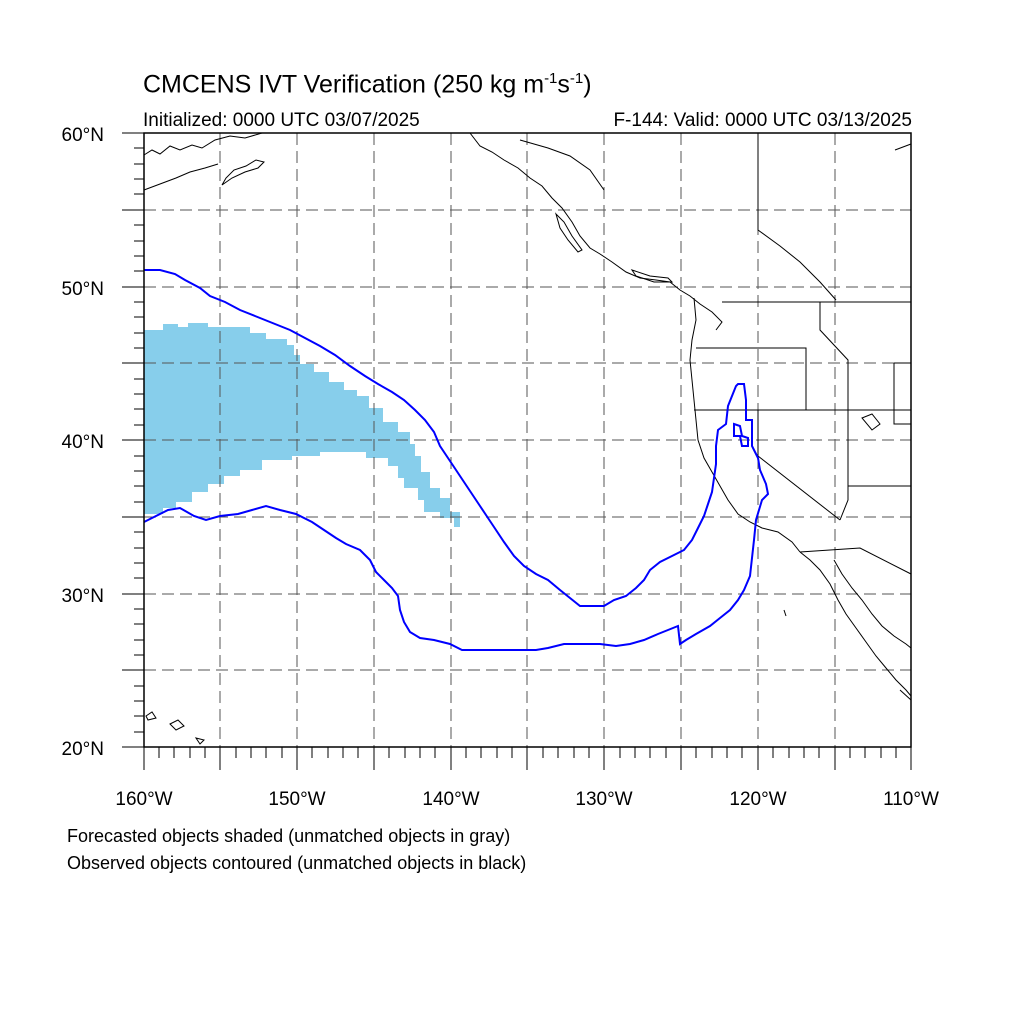 This screenshot has width=1024, height=1024. Describe the element at coordinates (143, 799) in the screenshot. I see `lon-label-160w: 160°W` at that location.